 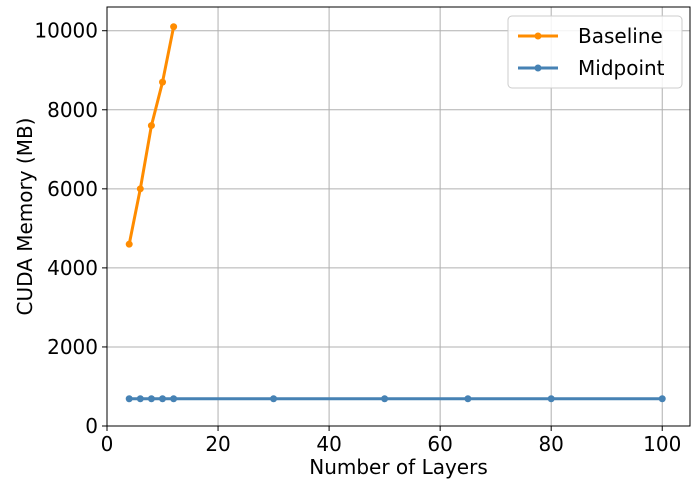 What do you see at coordinates (25, 217) in the screenshot?
I see `y-axis-label: CUDA Memory (MB)` at bounding box center [25, 217].